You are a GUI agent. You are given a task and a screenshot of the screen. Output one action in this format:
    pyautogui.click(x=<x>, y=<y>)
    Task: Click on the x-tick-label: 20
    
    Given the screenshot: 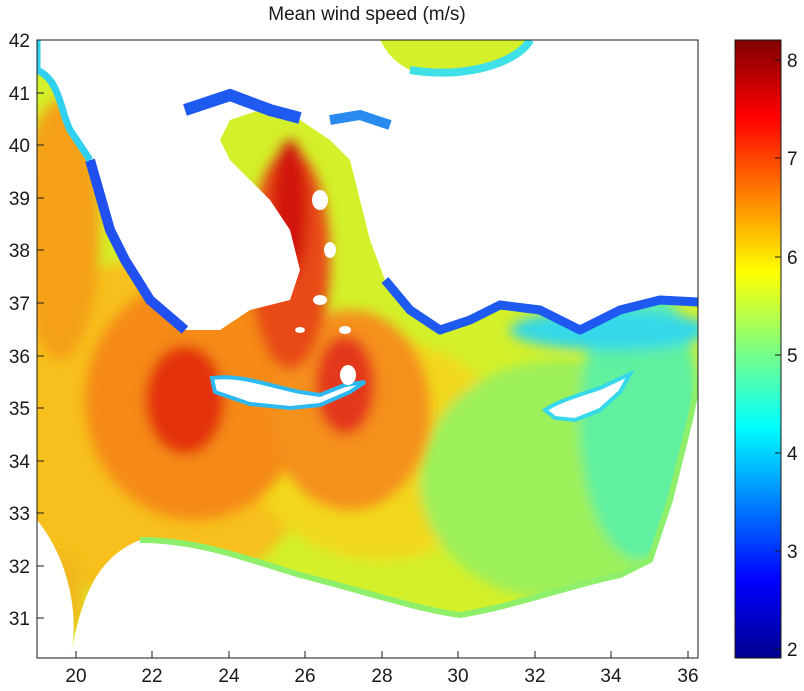 What is the action you would take?
    pyautogui.click(x=75, y=676)
    